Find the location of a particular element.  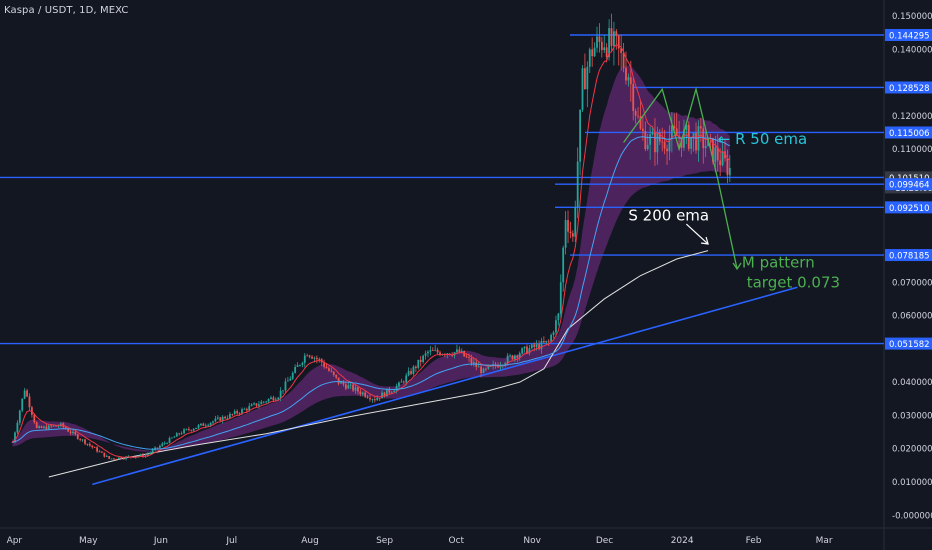

price-tag-label: 0.051582 is located at coordinates (909, 345).